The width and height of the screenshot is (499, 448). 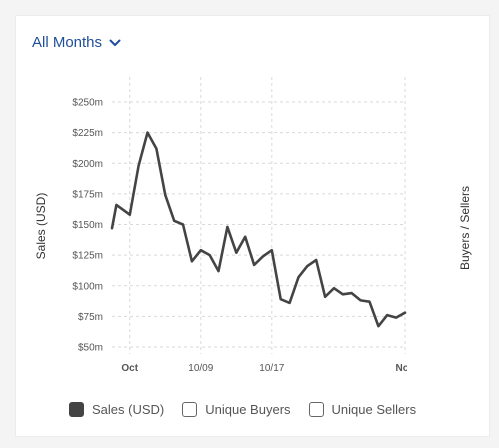 I want to click on x-tick-label: Nov, so click(x=405, y=368).